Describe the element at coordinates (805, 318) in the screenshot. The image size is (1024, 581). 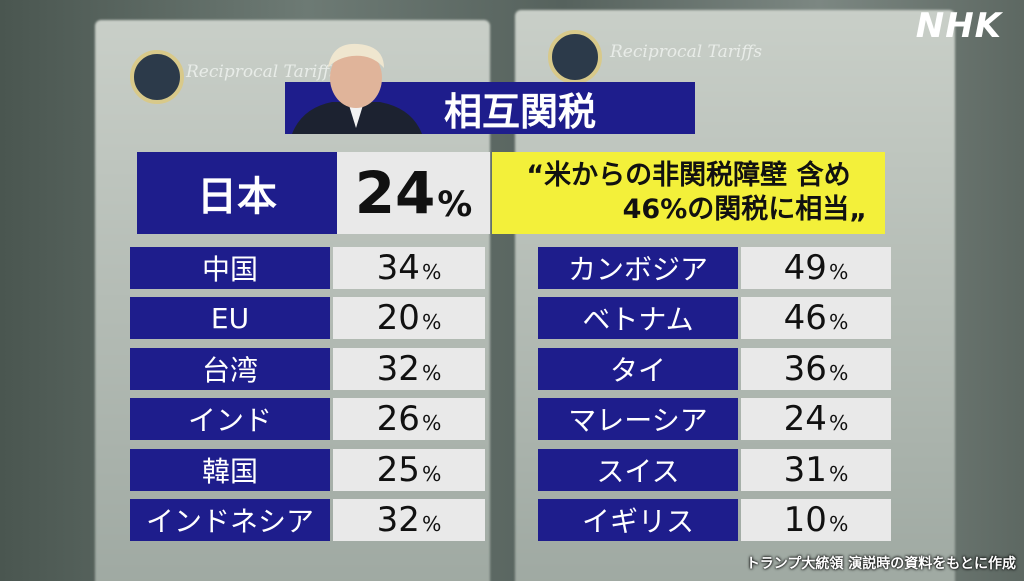
I see `rate-value: 46` at that location.